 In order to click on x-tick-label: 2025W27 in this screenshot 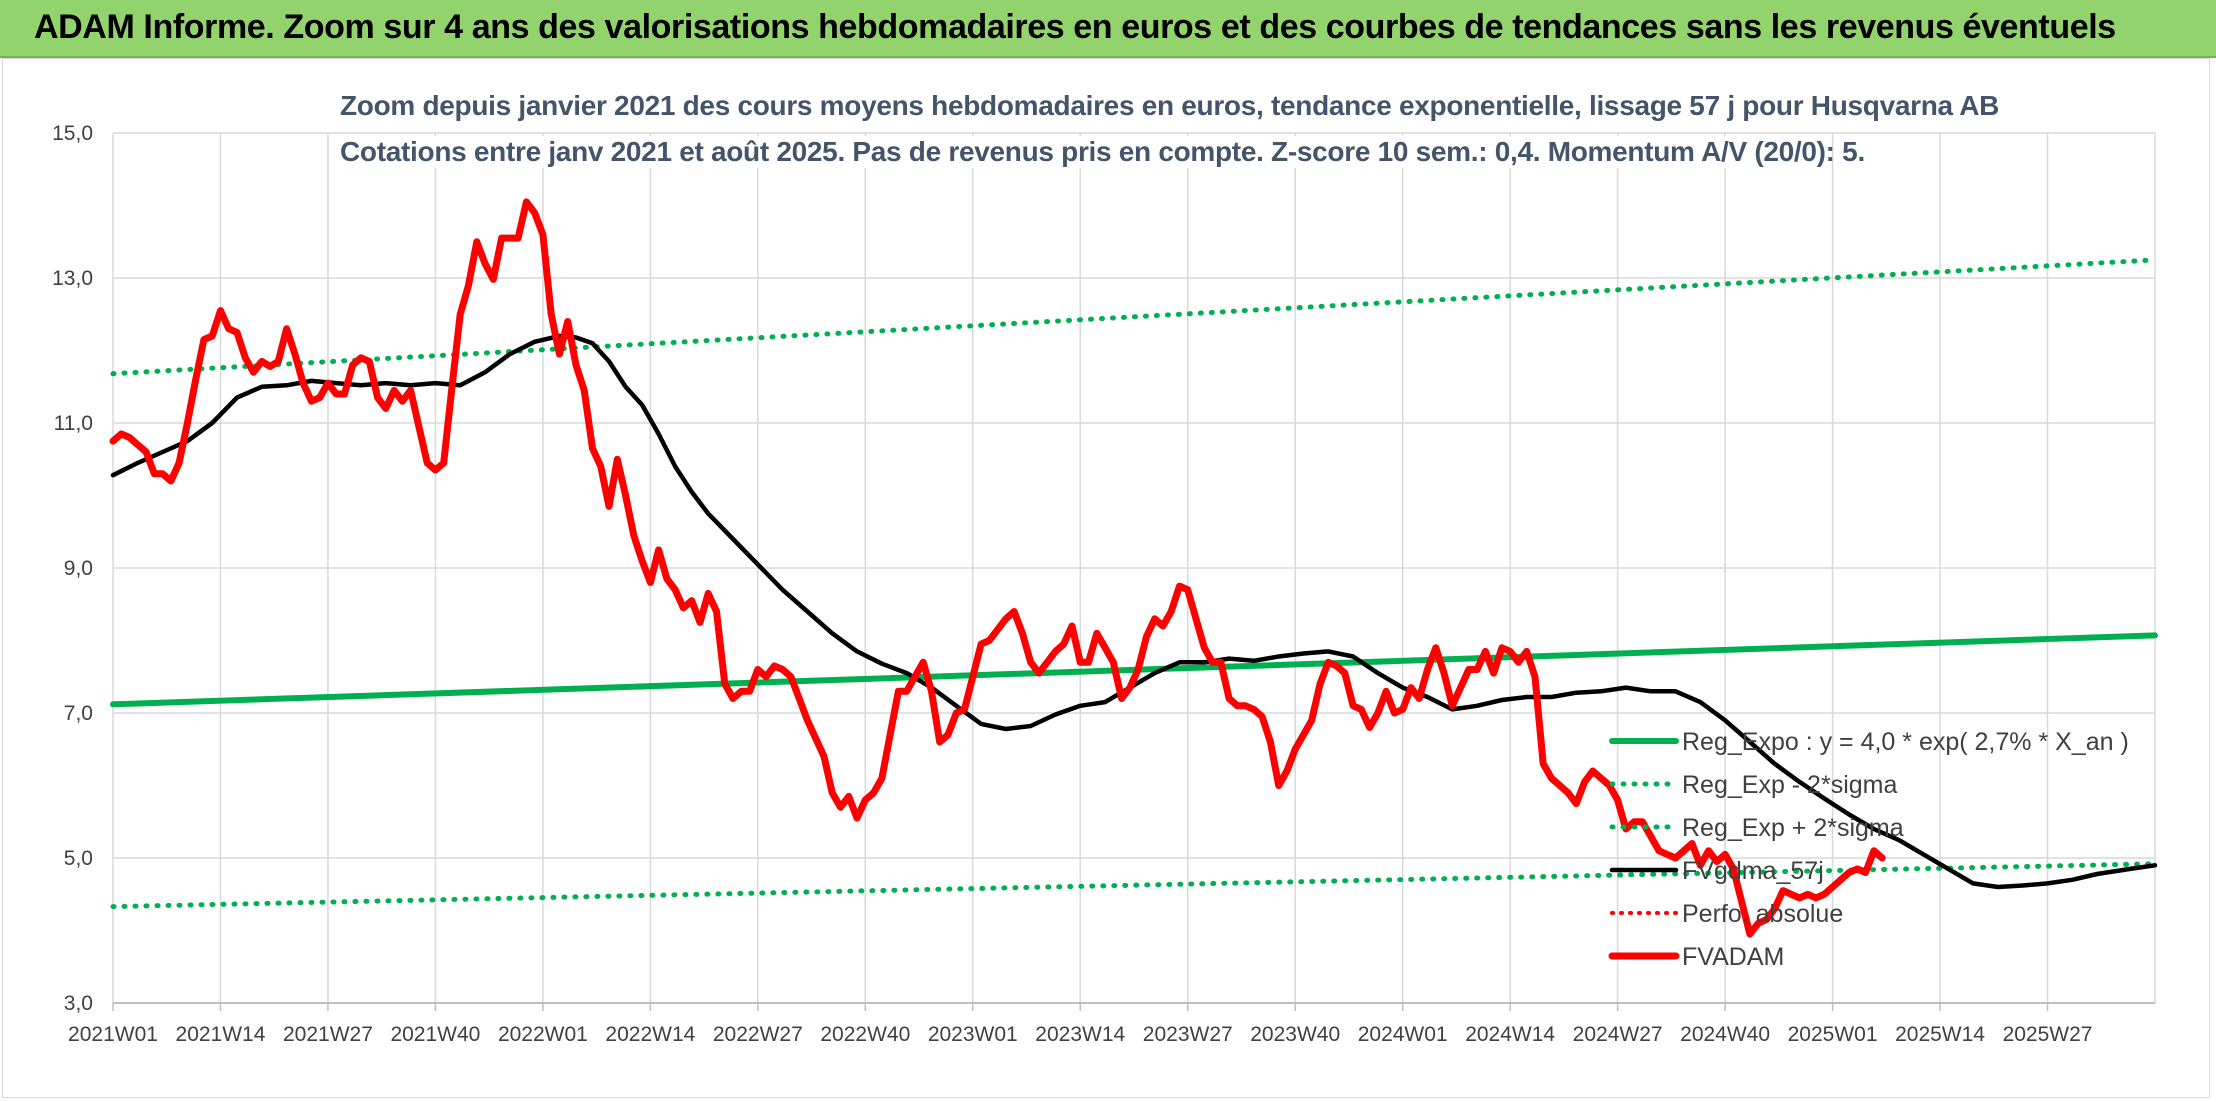, I will do `click(2048, 1034)`.